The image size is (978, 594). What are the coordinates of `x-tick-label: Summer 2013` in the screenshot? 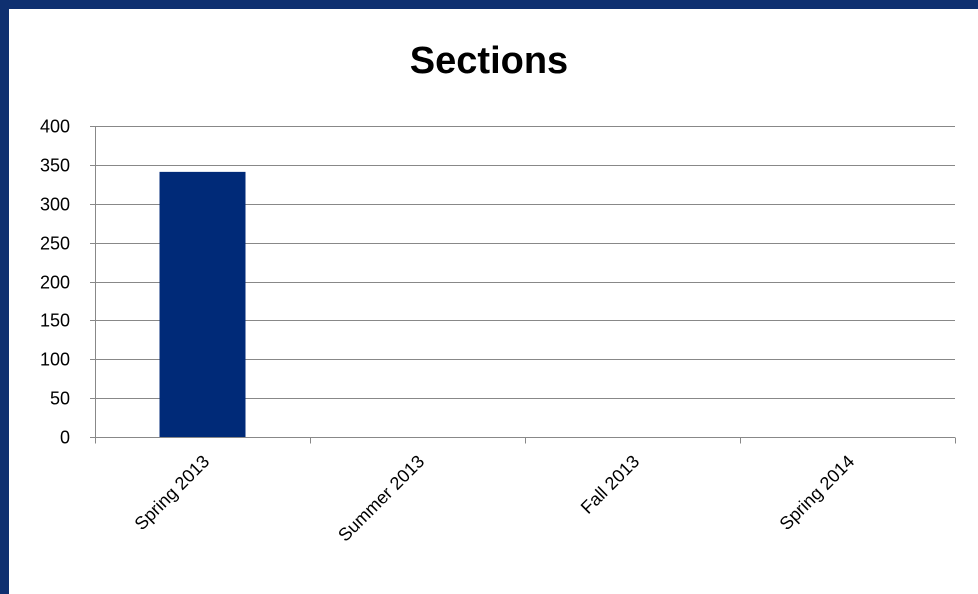 It's located at (381, 498).